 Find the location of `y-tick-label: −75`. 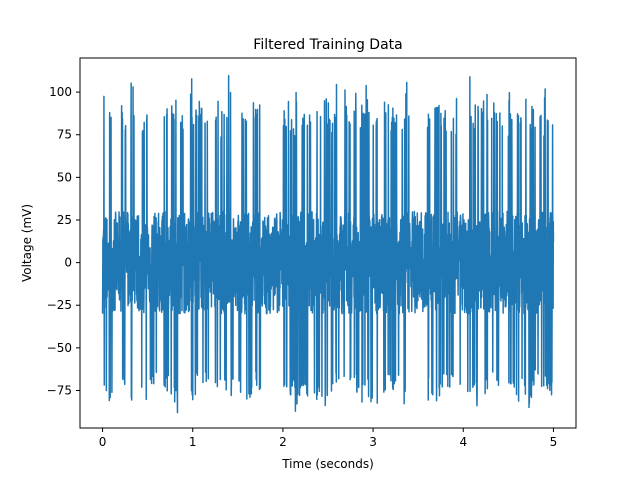

y-tick-label: −75 is located at coordinates (59, 390).